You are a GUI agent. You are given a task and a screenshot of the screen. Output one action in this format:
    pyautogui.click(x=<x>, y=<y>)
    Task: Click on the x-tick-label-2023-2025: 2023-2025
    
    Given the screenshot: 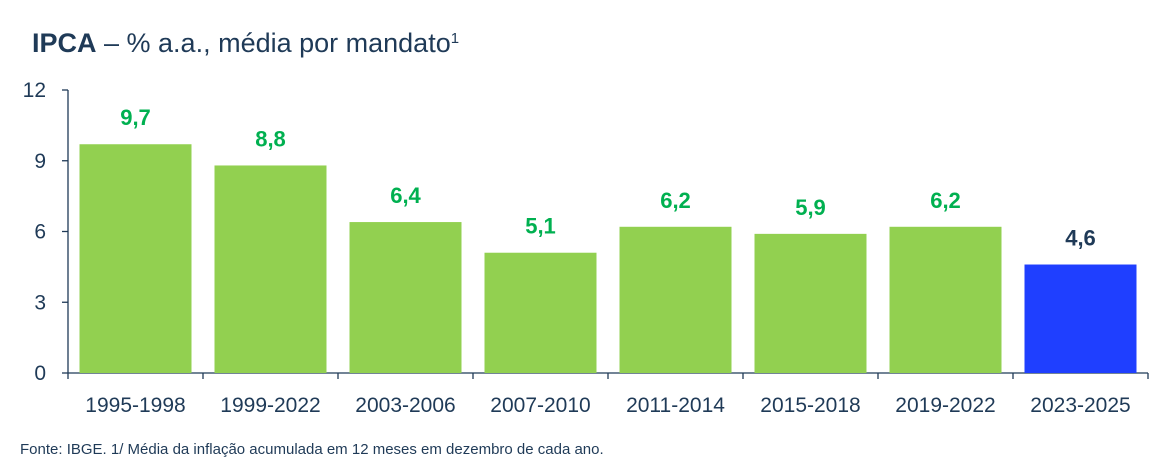 What is the action you would take?
    pyautogui.click(x=1080, y=405)
    